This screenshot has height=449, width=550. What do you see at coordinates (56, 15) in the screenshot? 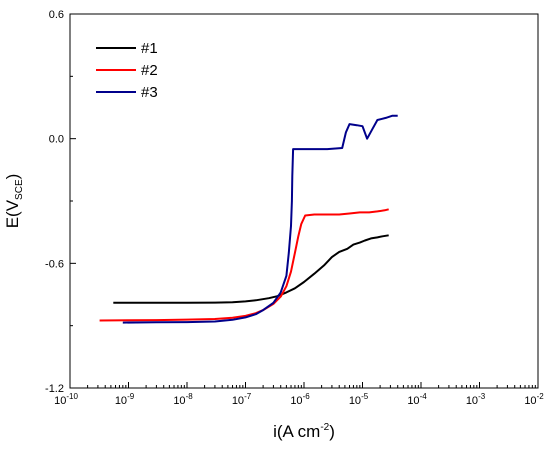
I see `y-tick-label: 0.6` at bounding box center [56, 15].